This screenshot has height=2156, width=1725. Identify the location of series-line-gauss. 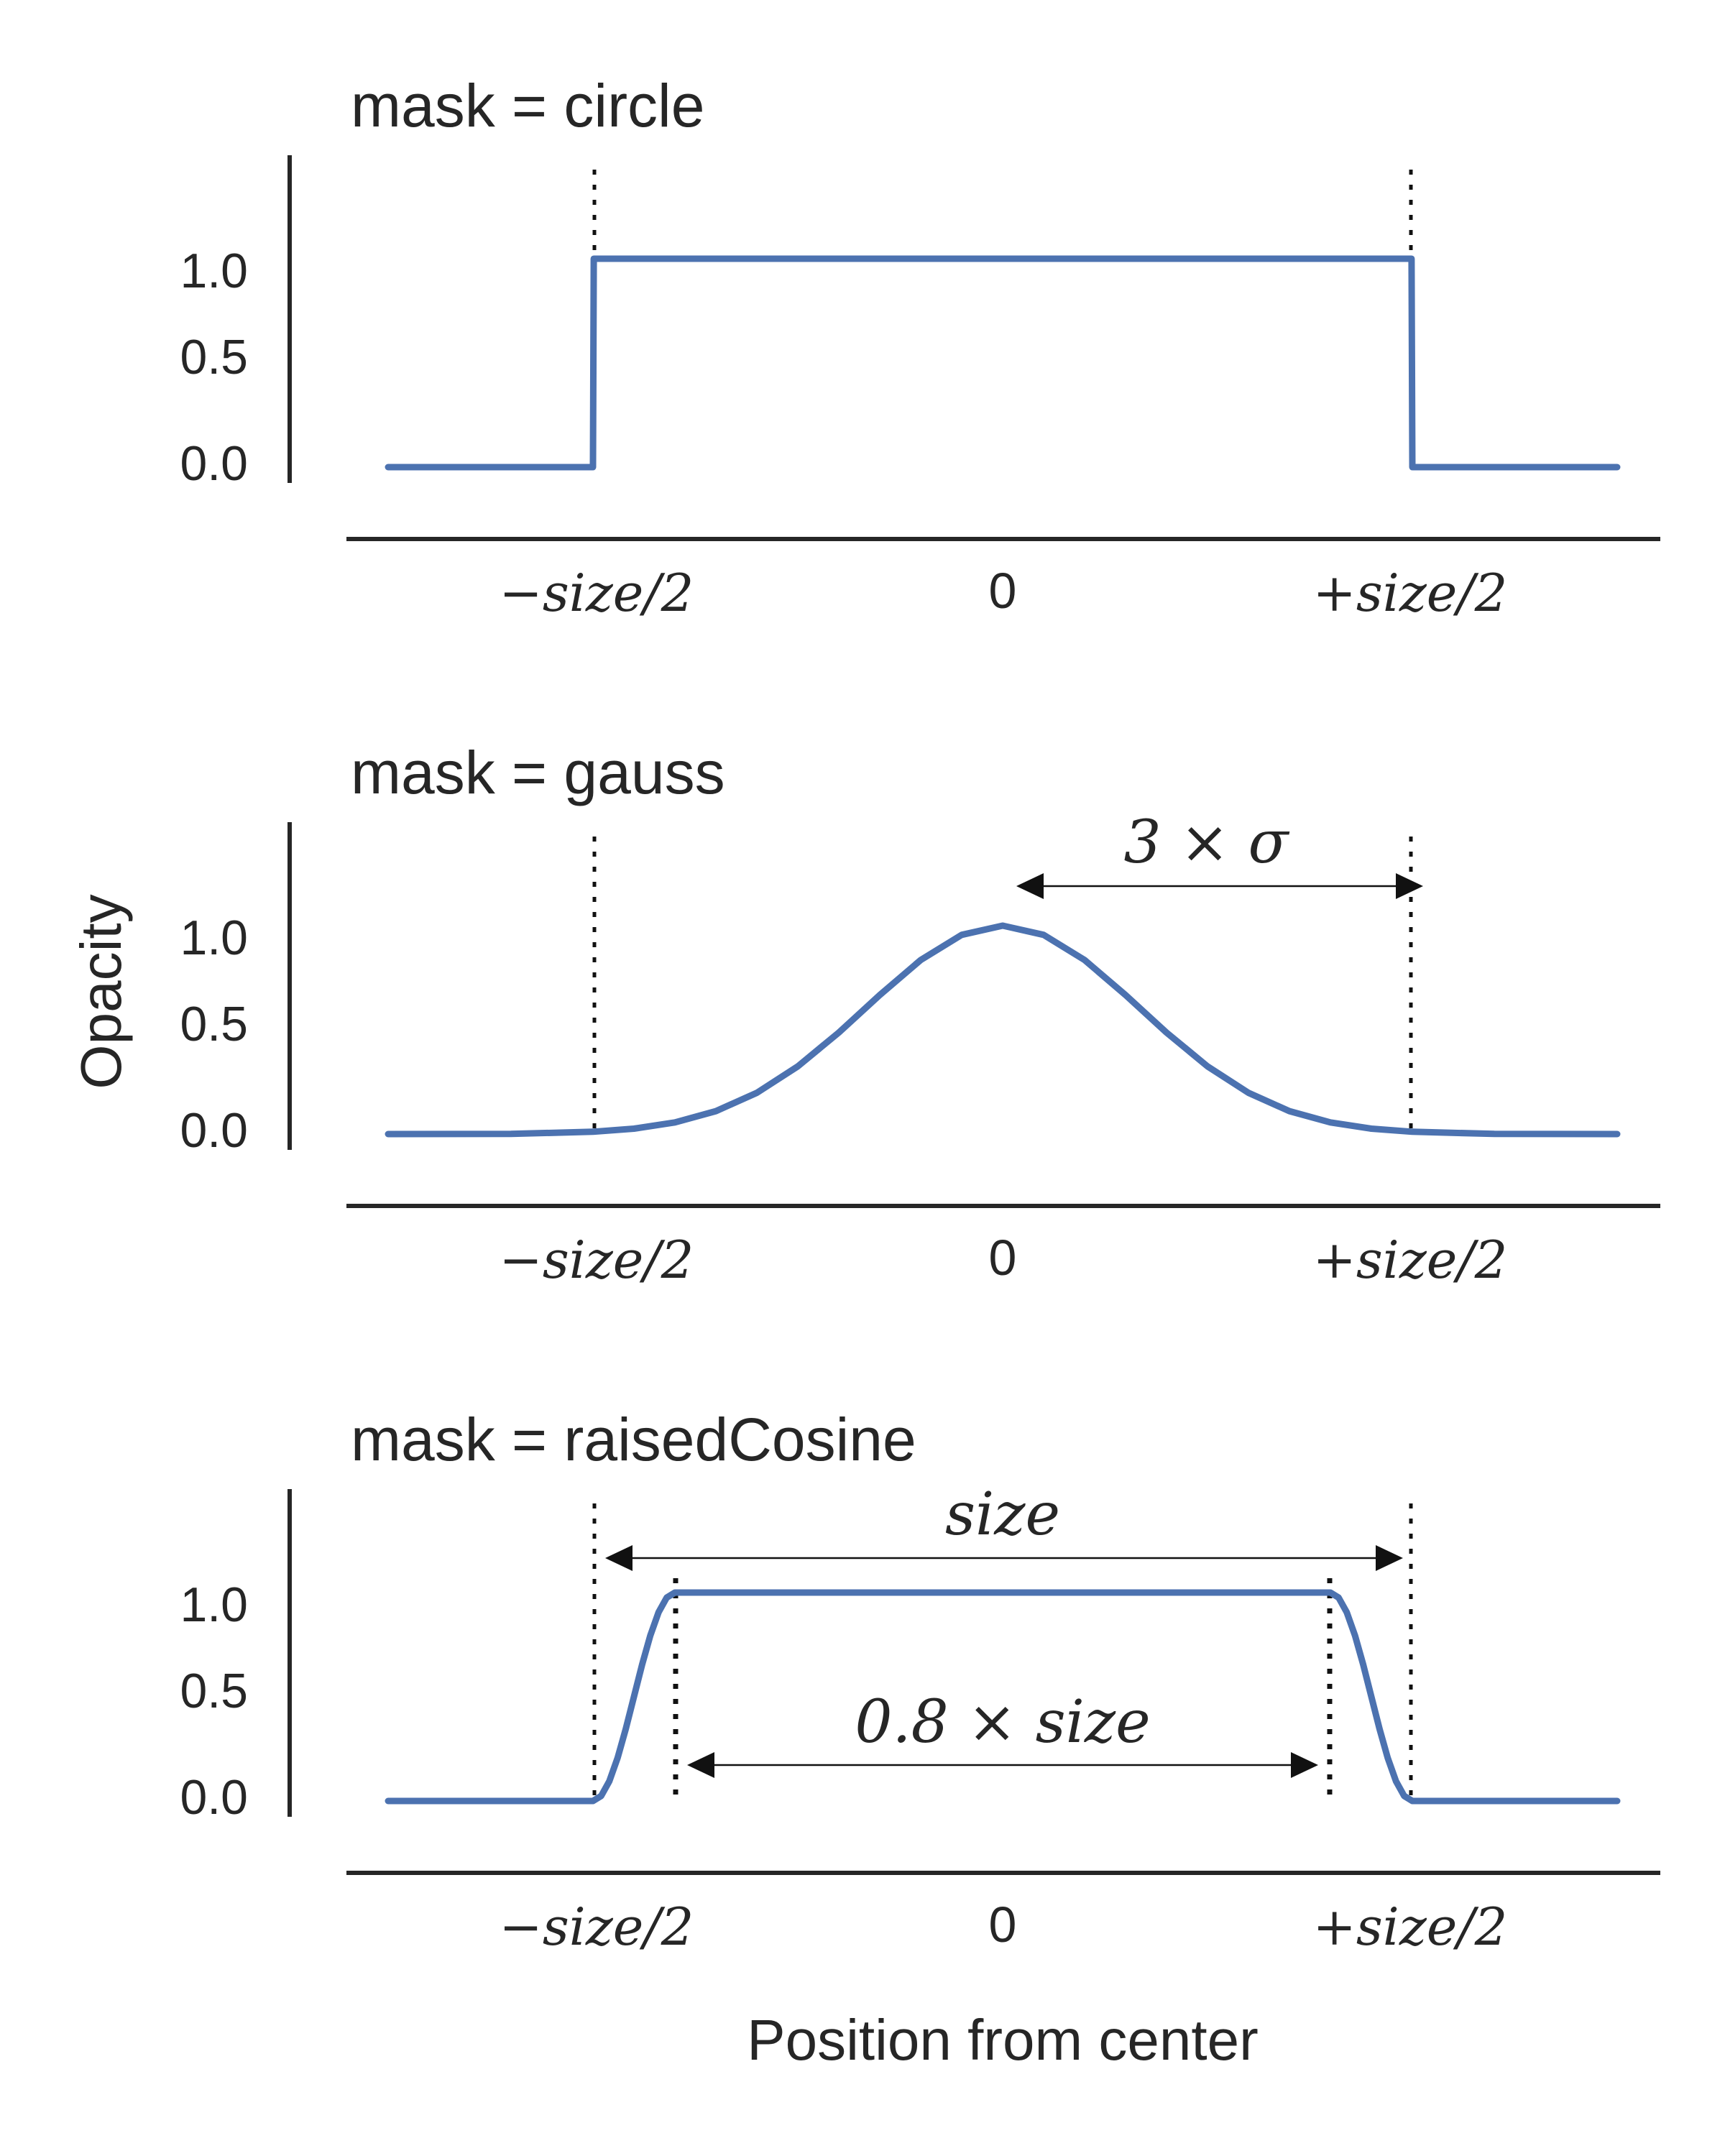
(1003, 1030).